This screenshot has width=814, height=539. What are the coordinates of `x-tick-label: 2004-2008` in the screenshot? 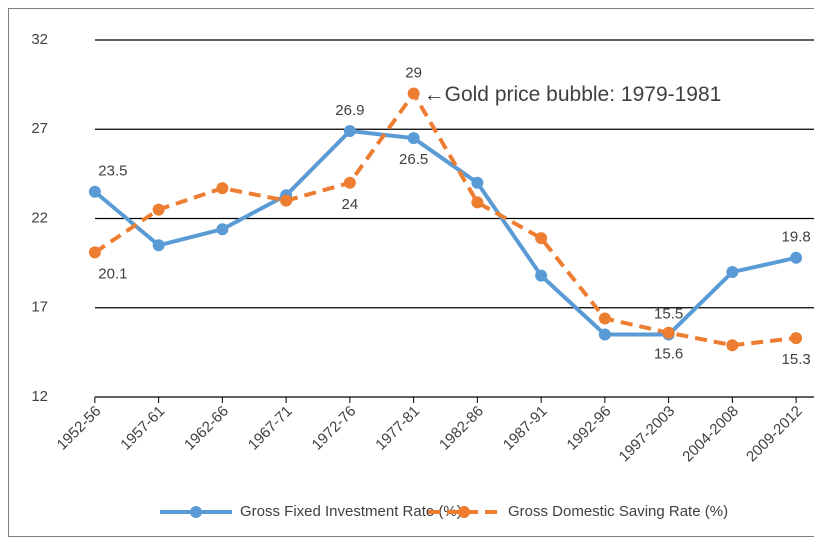 It's located at (710, 434).